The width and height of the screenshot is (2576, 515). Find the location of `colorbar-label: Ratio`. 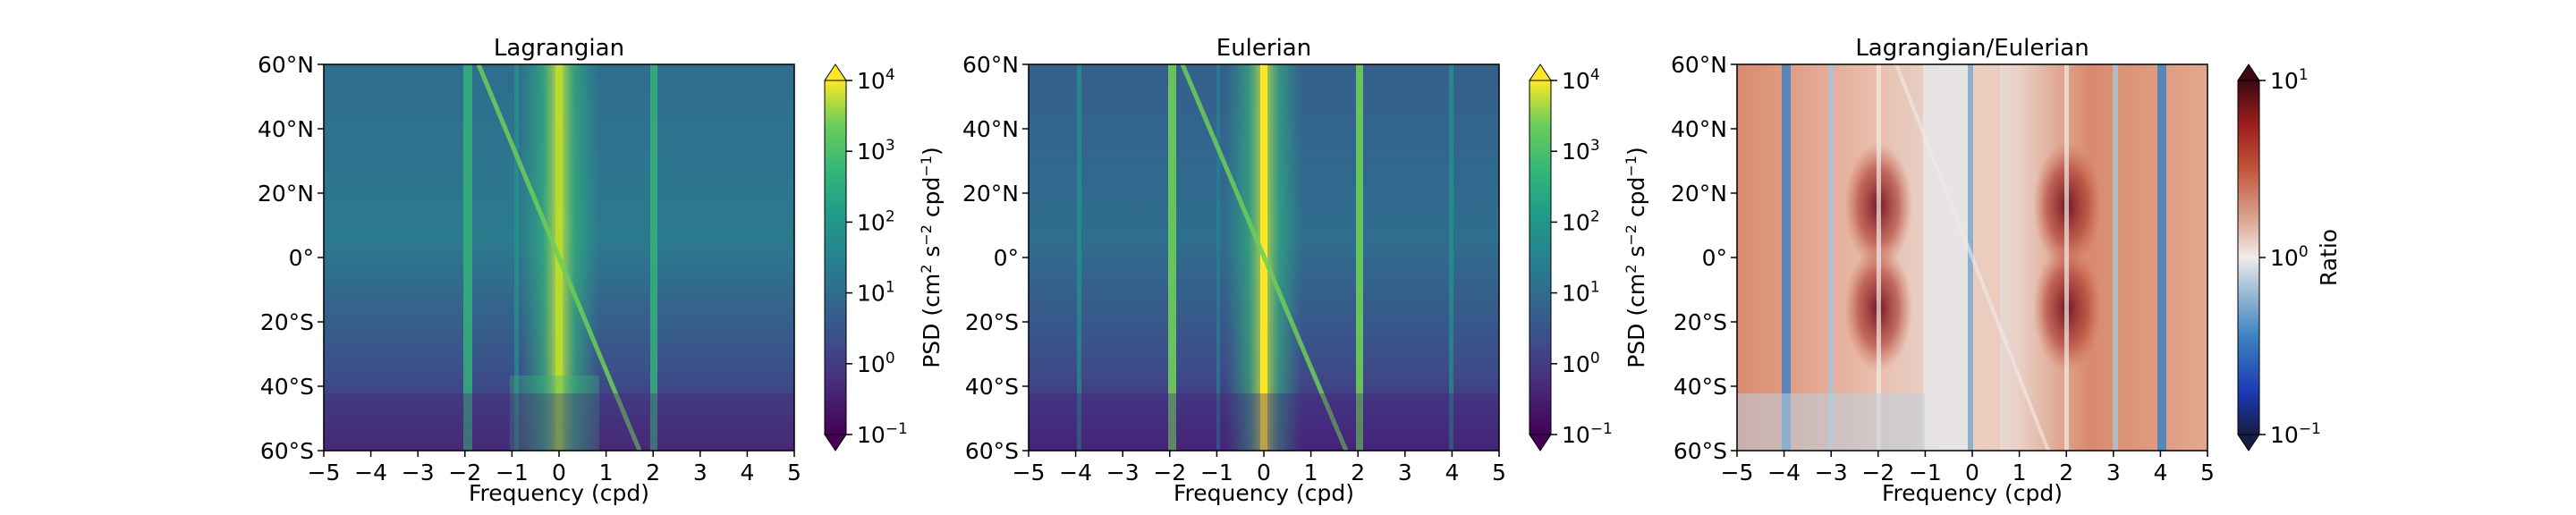

colorbar-label: Ratio is located at coordinates (2329, 257).